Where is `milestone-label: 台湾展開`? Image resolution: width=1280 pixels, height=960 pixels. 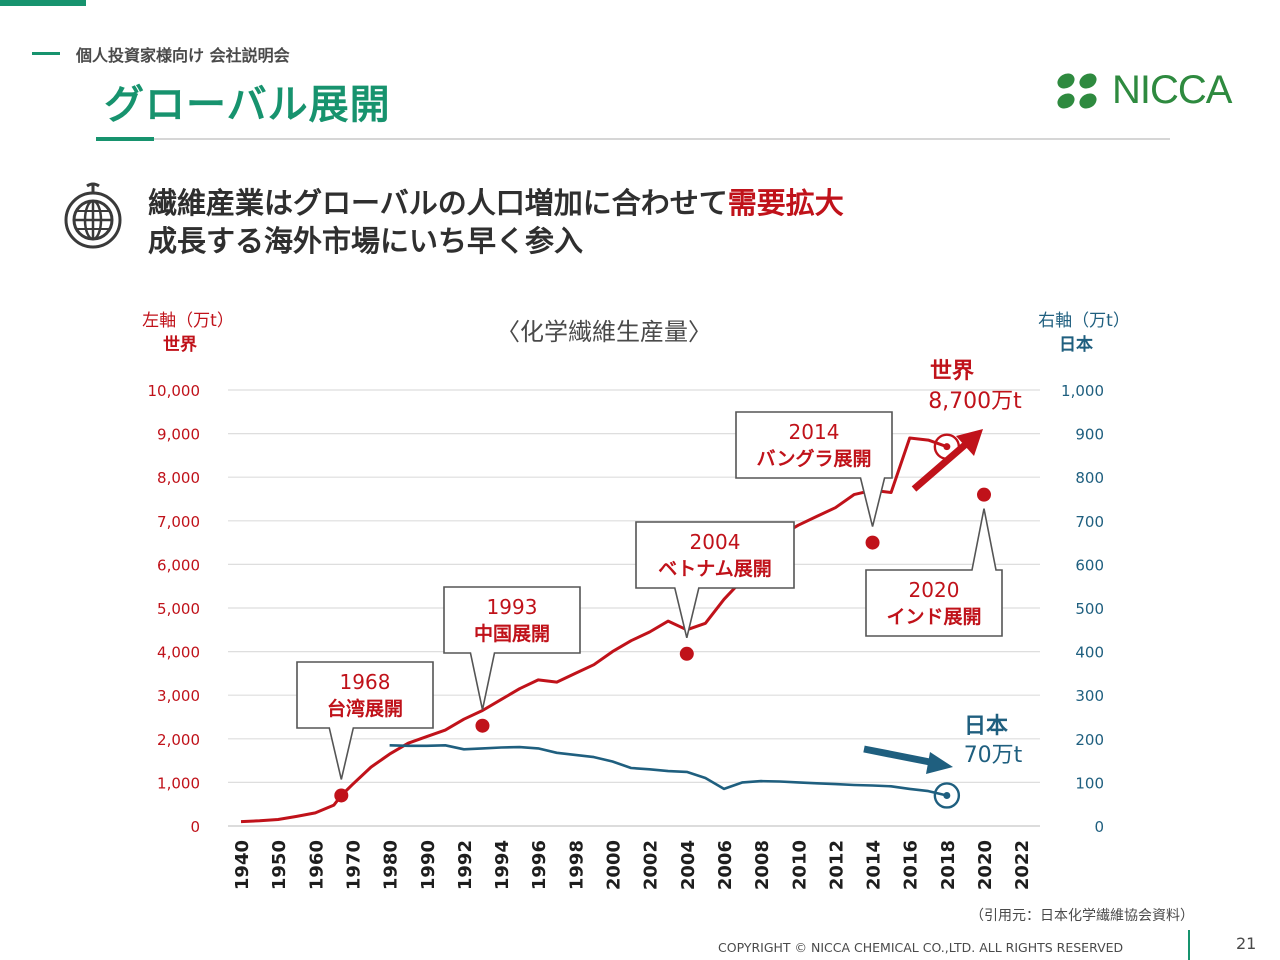
milestone-label: 台湾展開 is located at coordinates (365, 708).